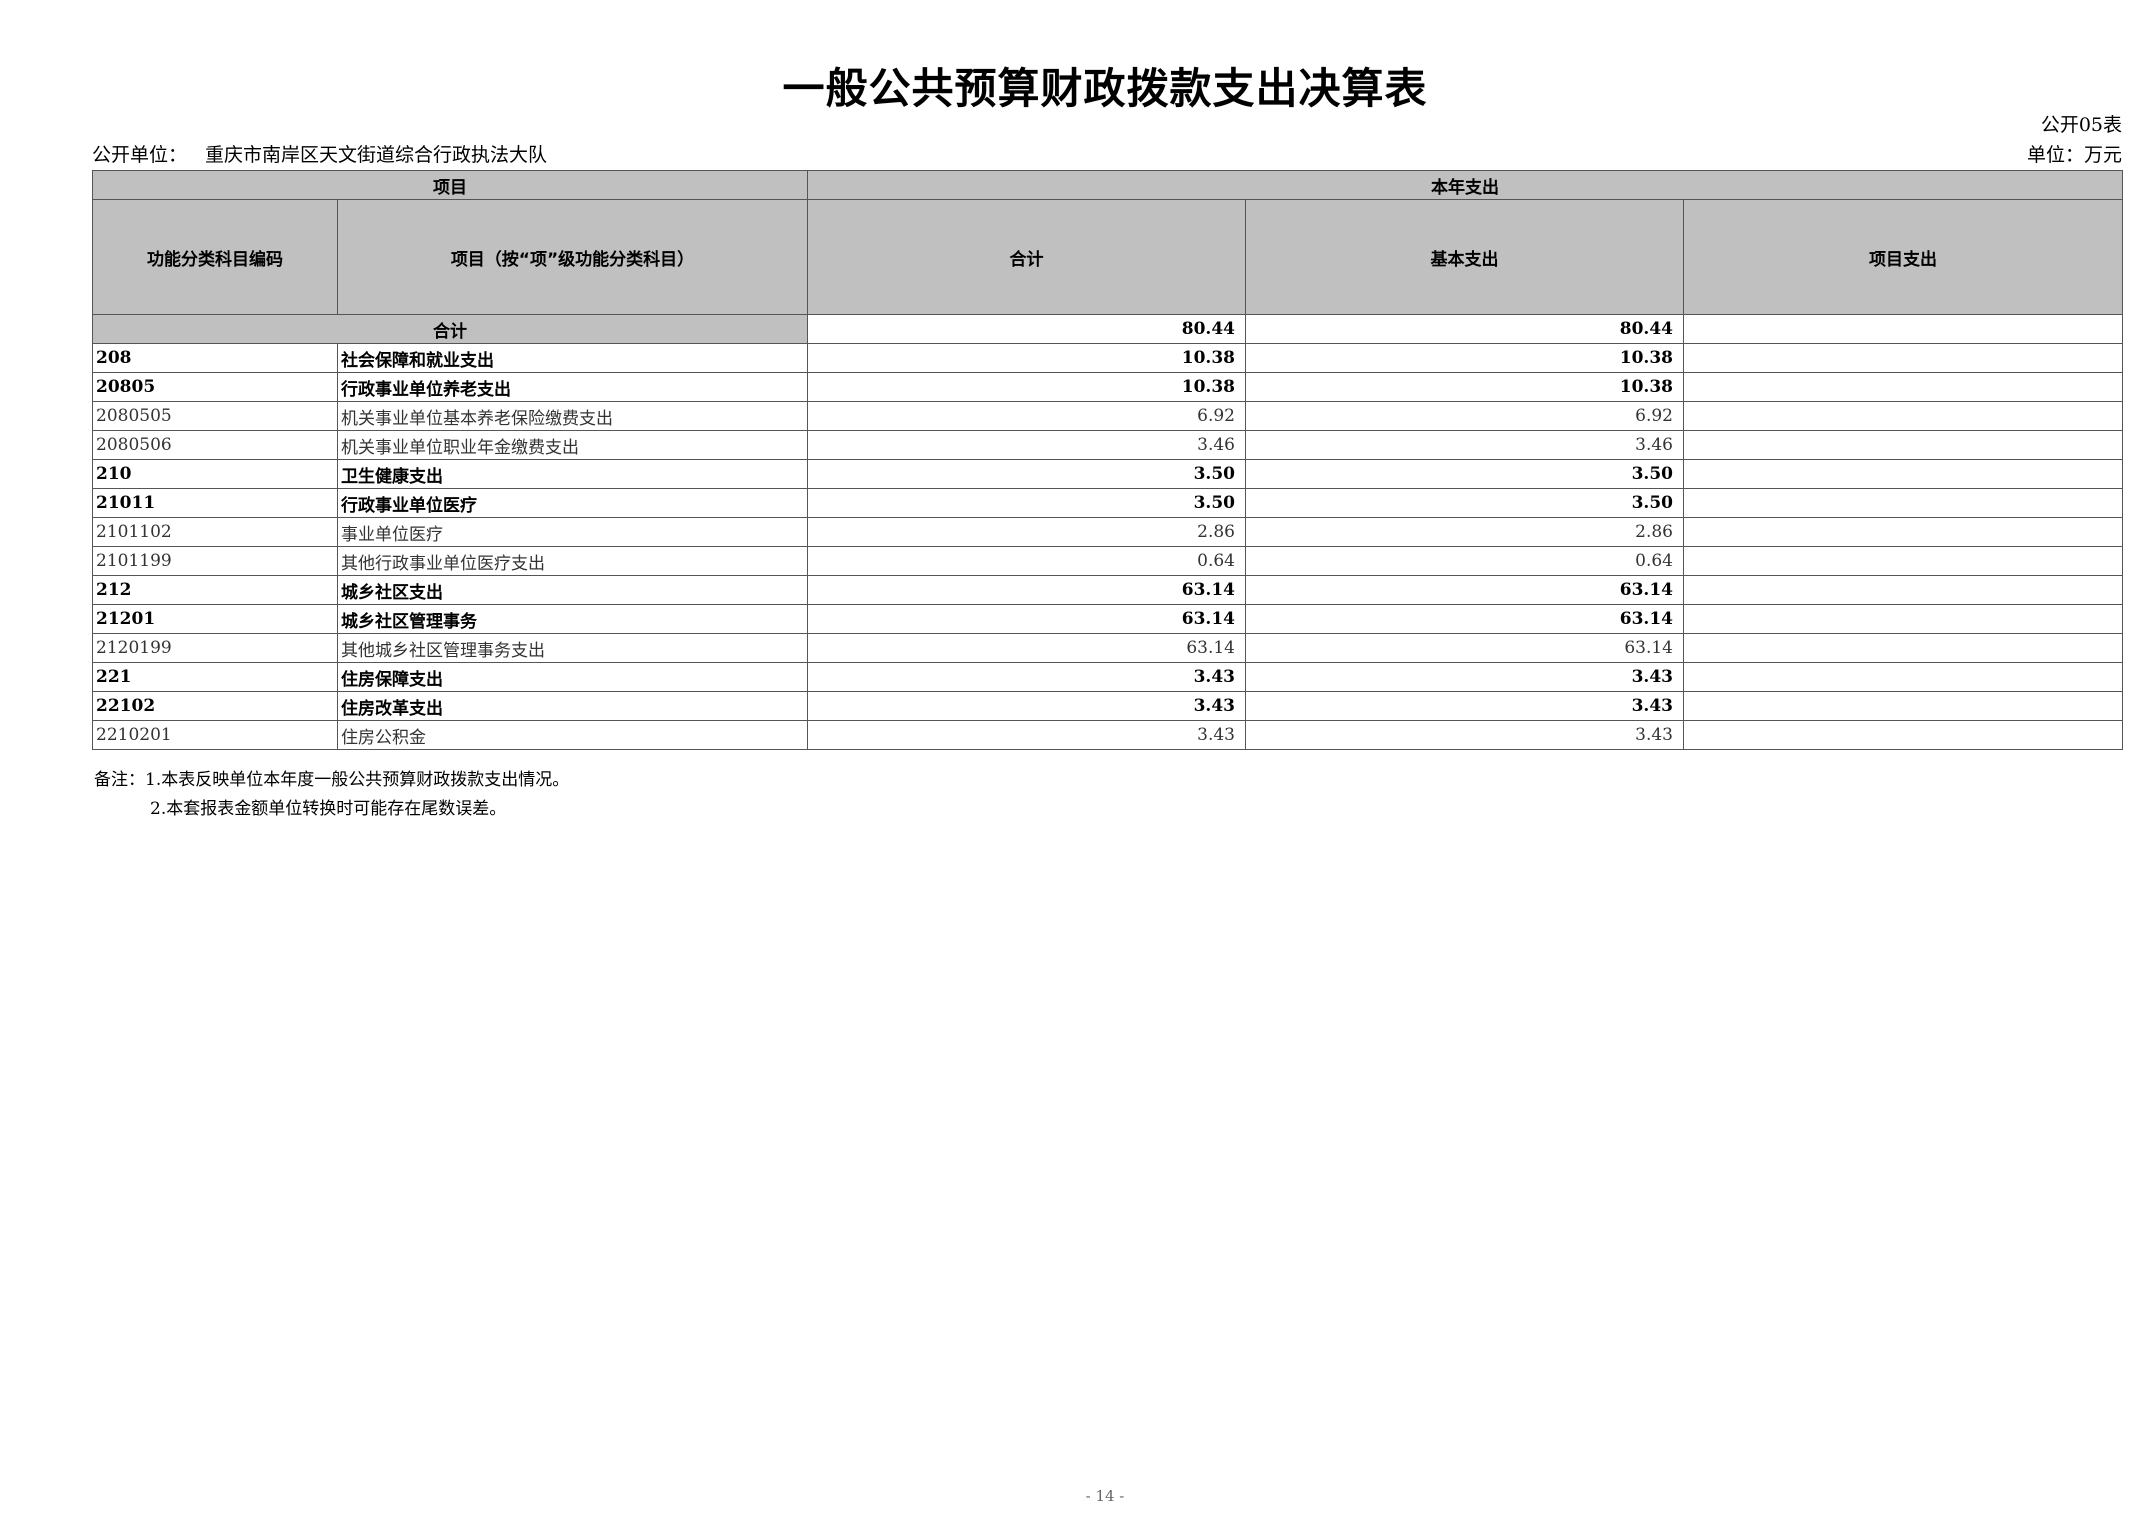 This screenshot has width=2149, height=1520. Describe the element at coordinates (215, 257) in the screenshot. I see `header-code: 功能分类科目编码` at that location.